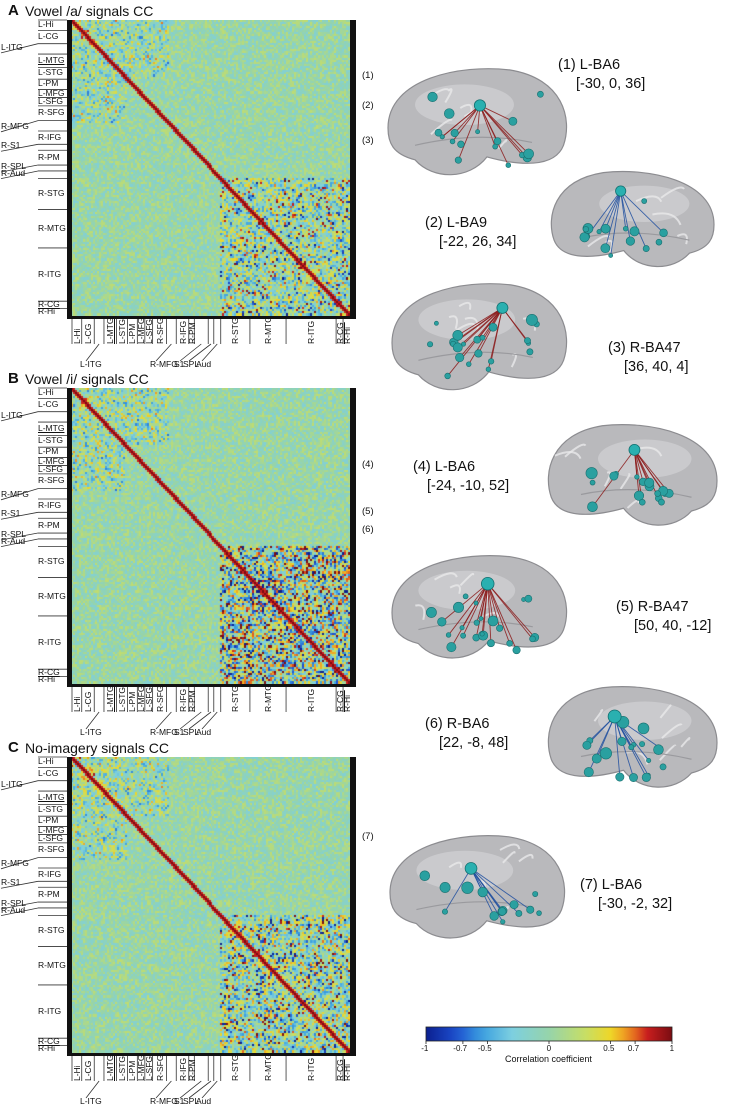 This screenshot has height=1108, width=737. Describe the element at coordinates (368, 76) in the screenshot. I see `region-marker: (1)` at that location.